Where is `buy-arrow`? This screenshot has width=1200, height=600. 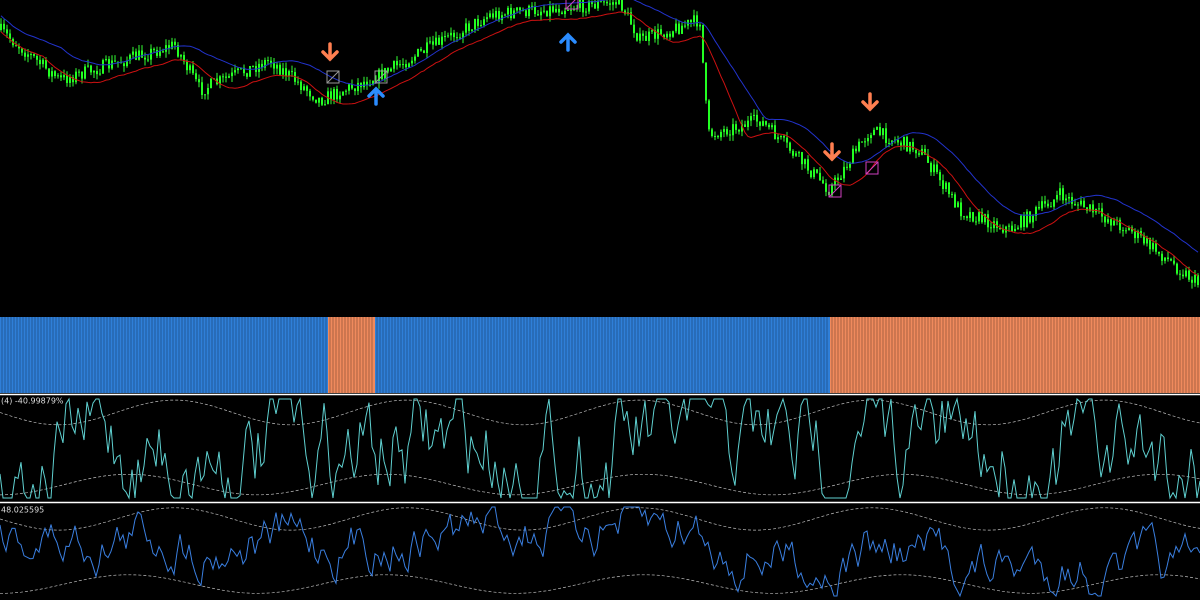 buy-arrow is located at coordinates (376, 96).